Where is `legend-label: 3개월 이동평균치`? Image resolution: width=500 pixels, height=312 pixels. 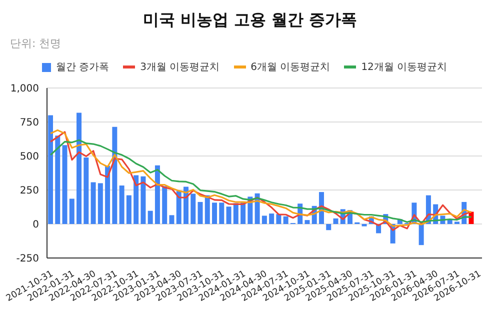 legend-label: 3개월 이동평균치 is located at coordinates (180, 67).